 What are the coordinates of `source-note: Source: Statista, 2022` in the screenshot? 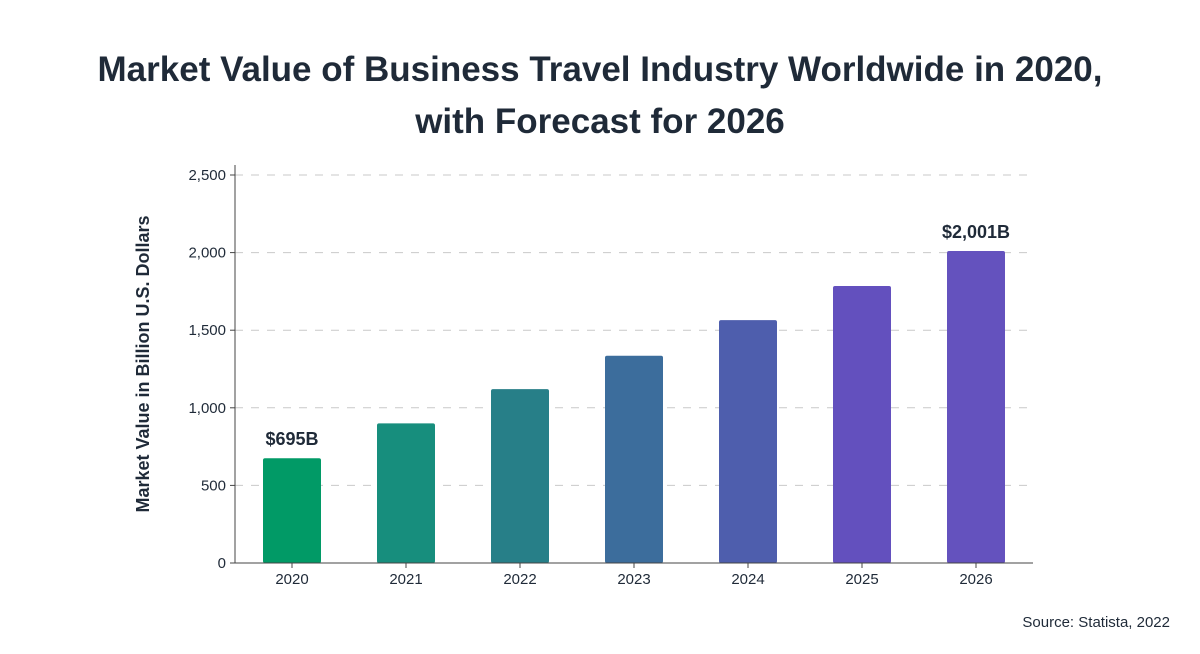 It's located at (1096, 622).